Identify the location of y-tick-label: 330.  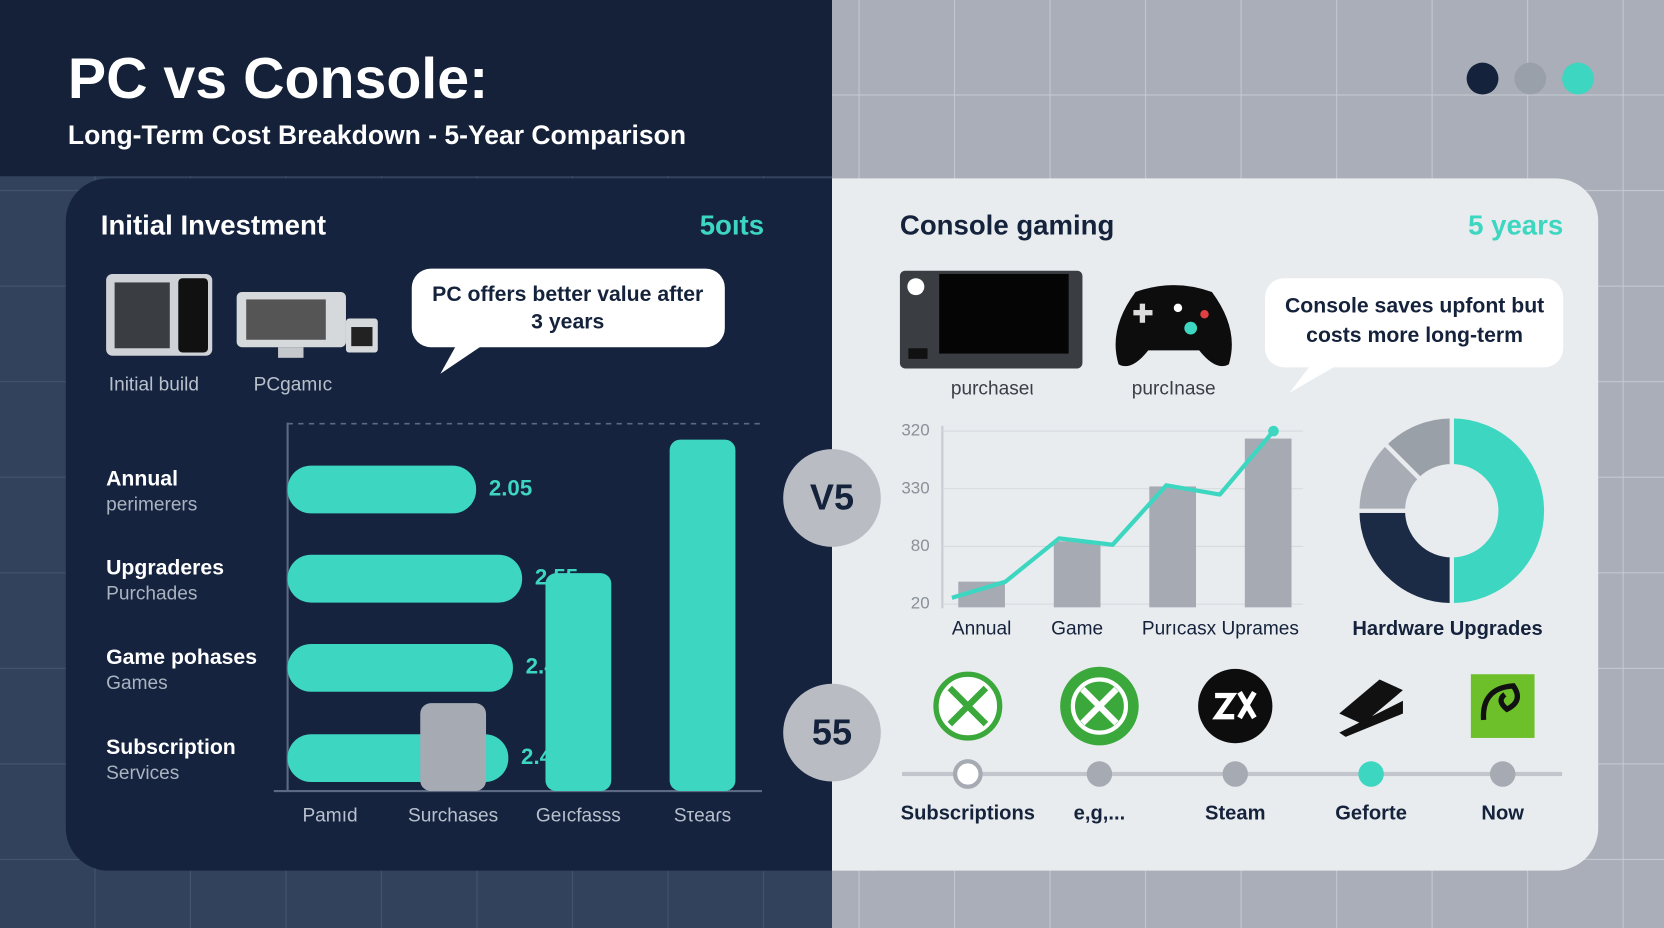
(915, 487).